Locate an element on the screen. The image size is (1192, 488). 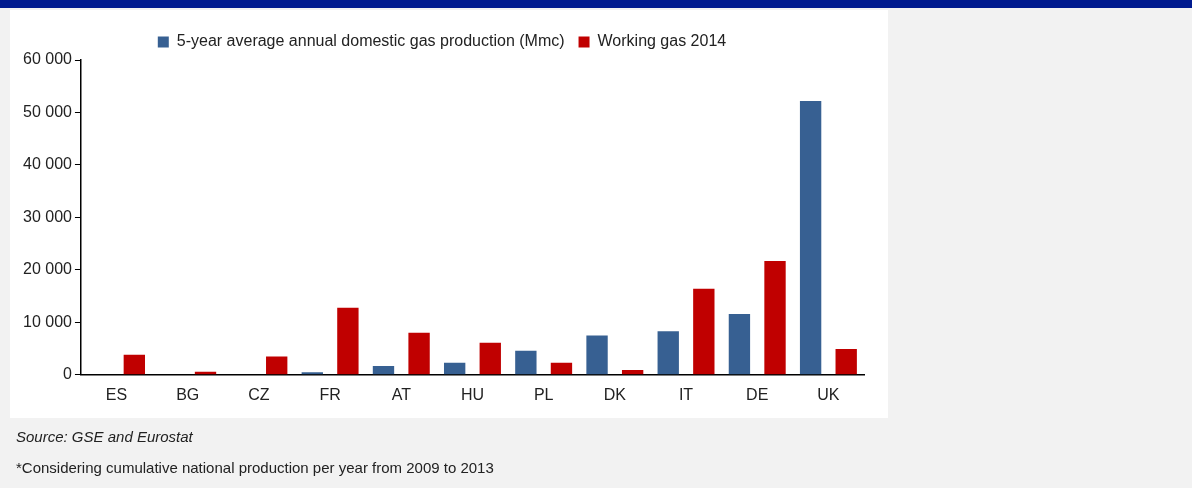
y-tick-label: 60 000 is located at coordinates (48, 59).